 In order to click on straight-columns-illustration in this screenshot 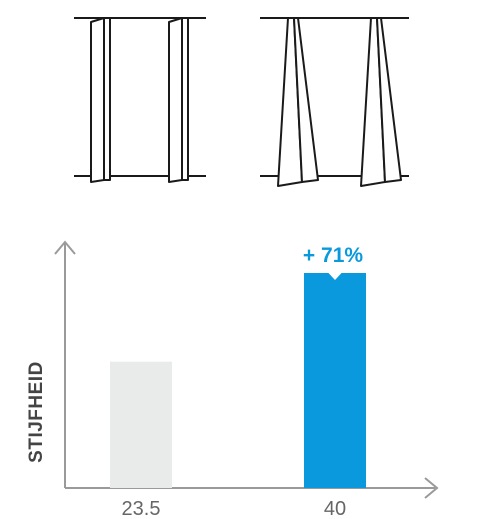, I will do `click(140, 100)`.